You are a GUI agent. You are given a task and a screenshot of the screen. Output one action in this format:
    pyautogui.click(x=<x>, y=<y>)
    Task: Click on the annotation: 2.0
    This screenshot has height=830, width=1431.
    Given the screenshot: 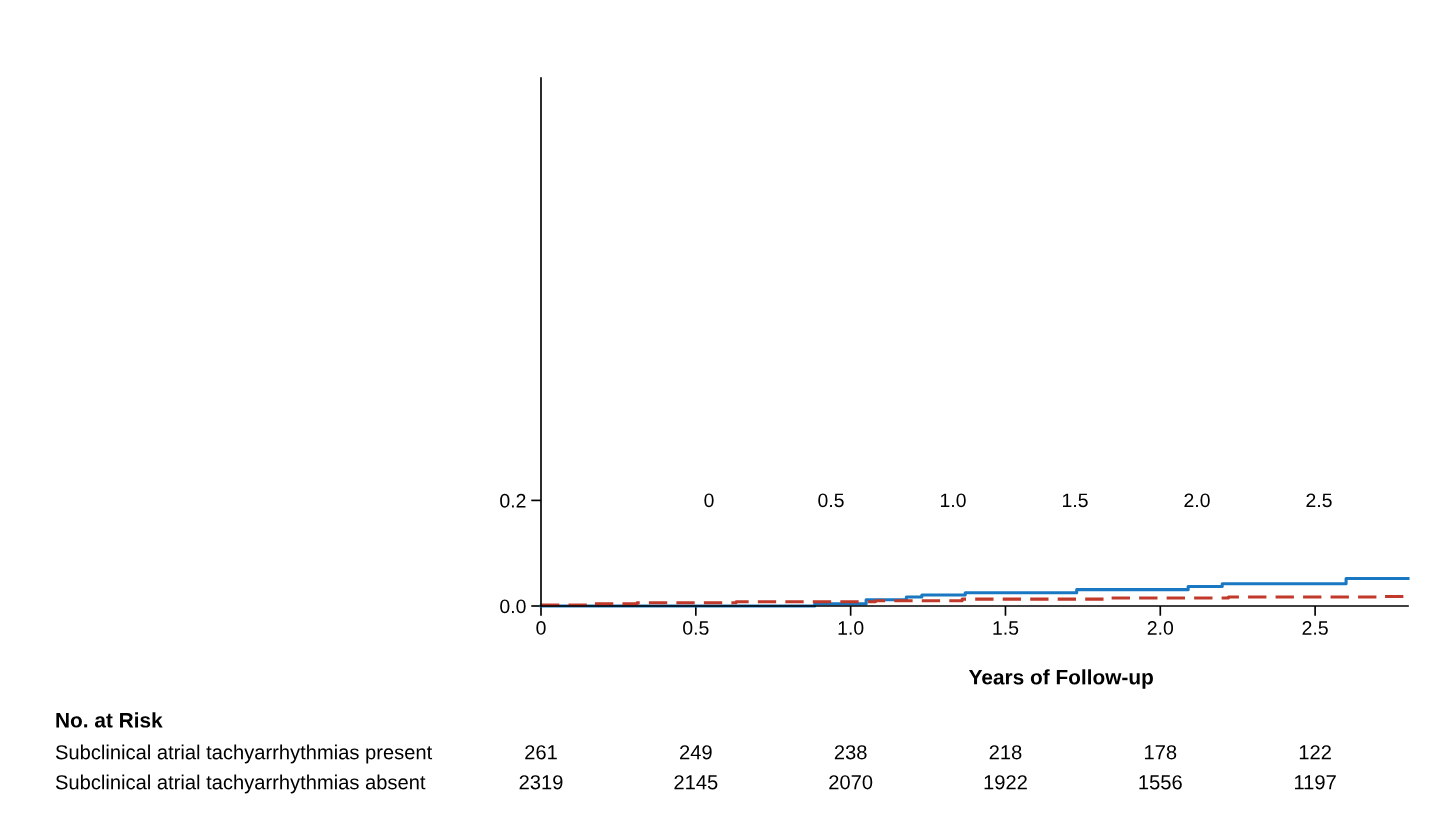 What is the action you would take?
    pyautogui.click(x=1197, y=500)
    